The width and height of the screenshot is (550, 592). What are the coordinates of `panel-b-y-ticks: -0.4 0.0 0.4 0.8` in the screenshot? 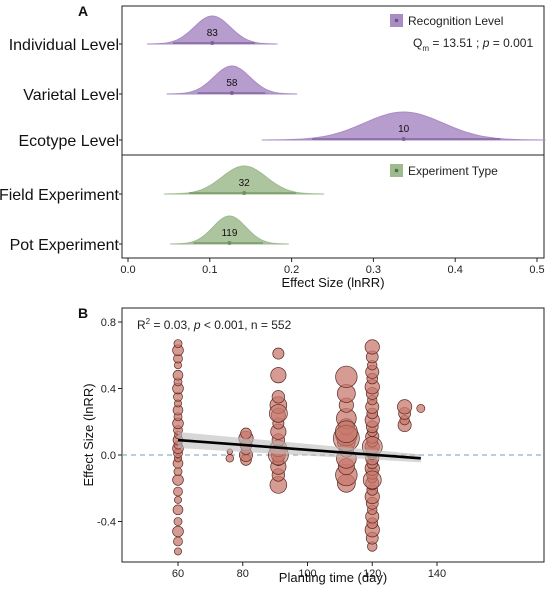 It's located at (109, 423).